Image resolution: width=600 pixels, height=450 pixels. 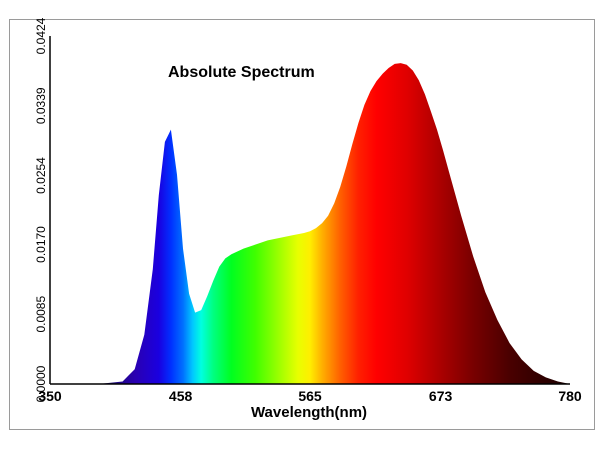 What do you see at coordinates (41, 244) in the screenshot?
I see `y-tick-label: 0.0170` at bounding box center [41, 244].